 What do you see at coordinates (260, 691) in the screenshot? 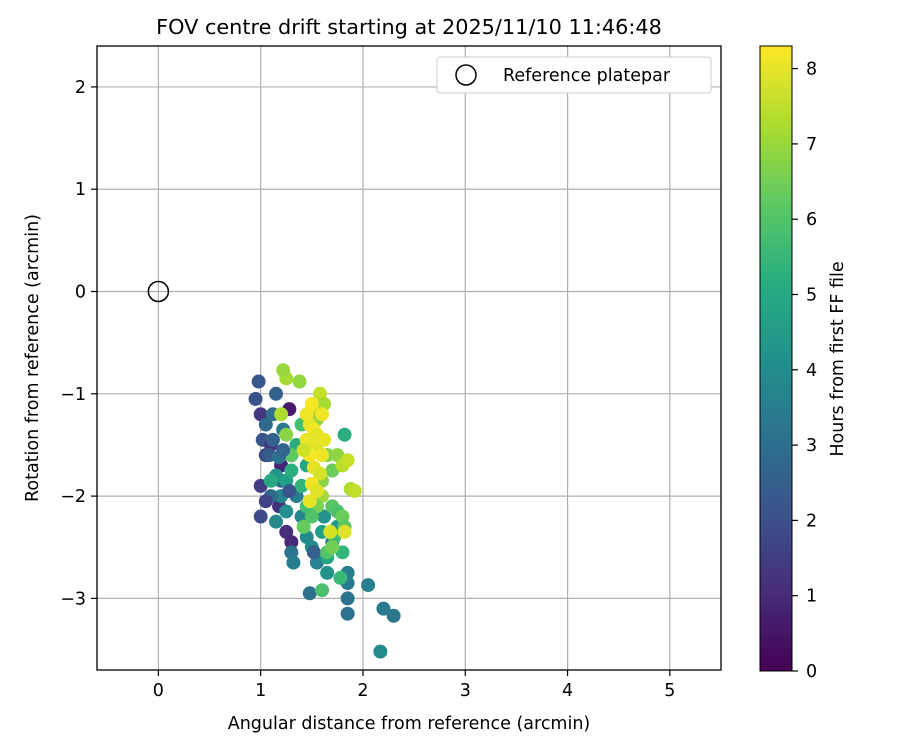
I see `x-tick-label: 1` at bounding box center [260, 691].